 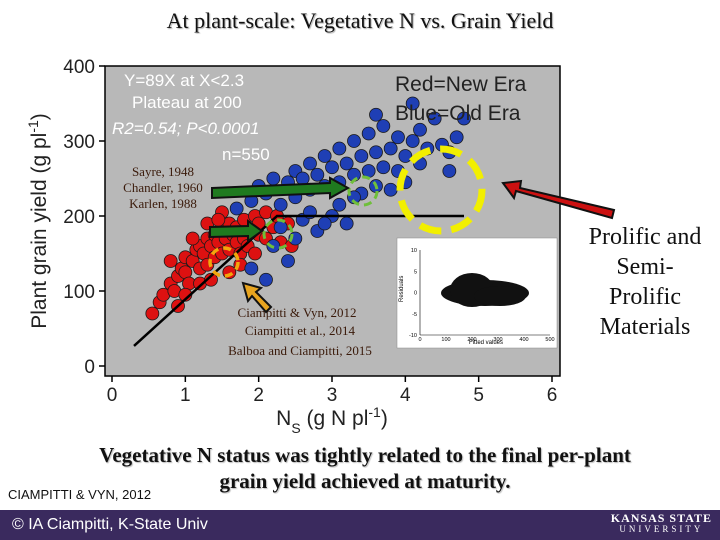 What do you see at coordinates (300, 330) in the screenshot?
I see `citation-ciampitti-2014: Ciampitti et al., 2014` at bounding box center [300, 330].